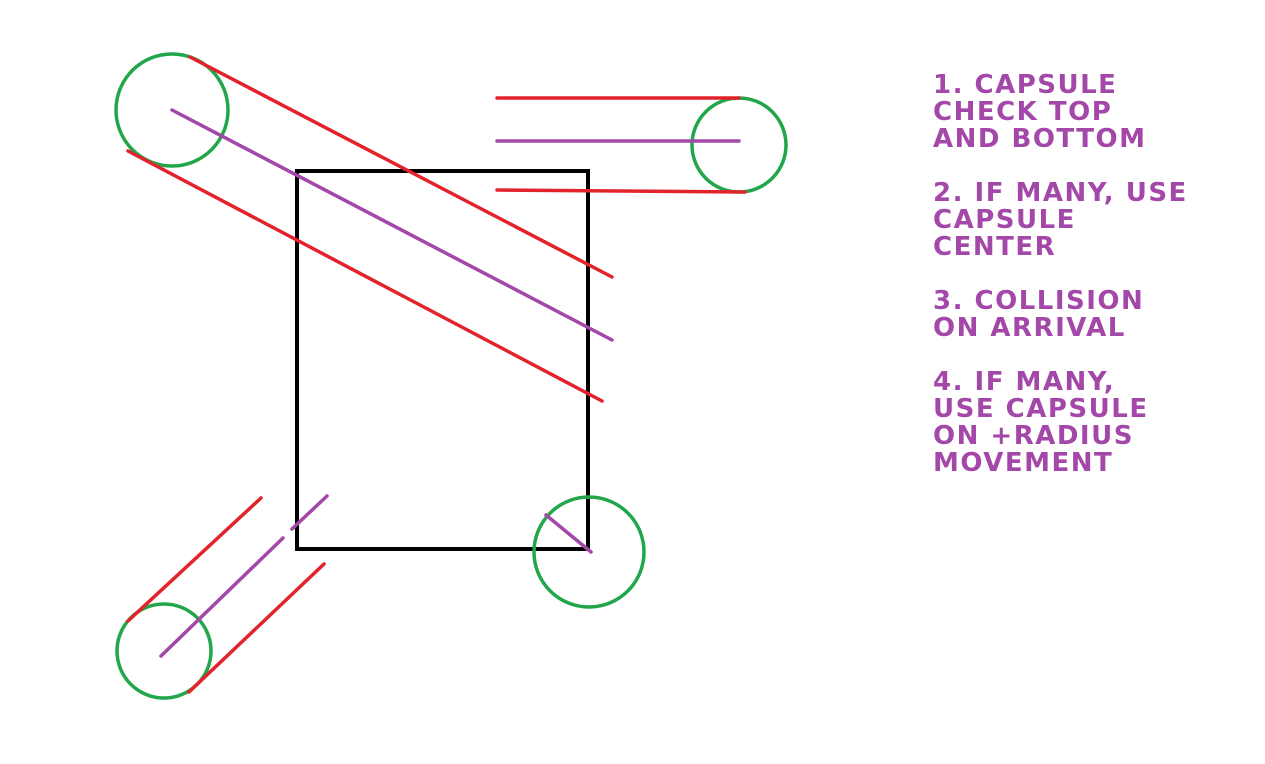 This screenshot has width=1265, height=764. What do you see at coordinates (309, 512) in the screenshot?
I see `capsule-center-line-extension` at bounding box center [309, 512].